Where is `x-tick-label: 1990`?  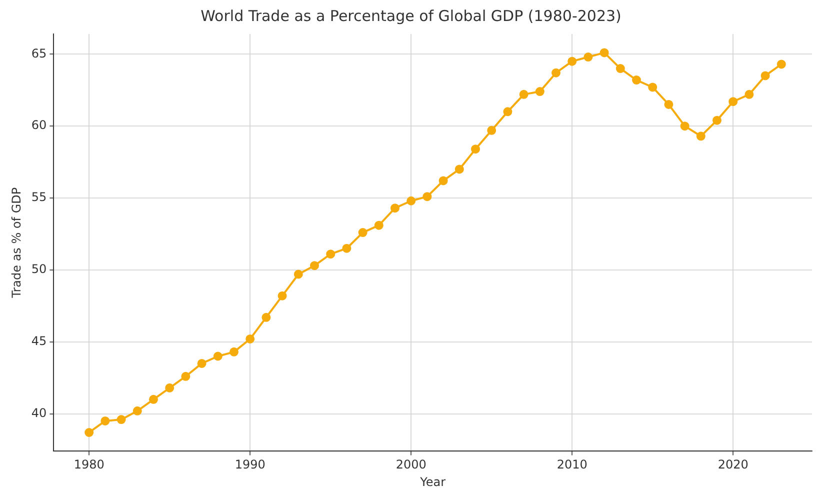 x-tick-label: 1990 is located at coordinates (250, 465).